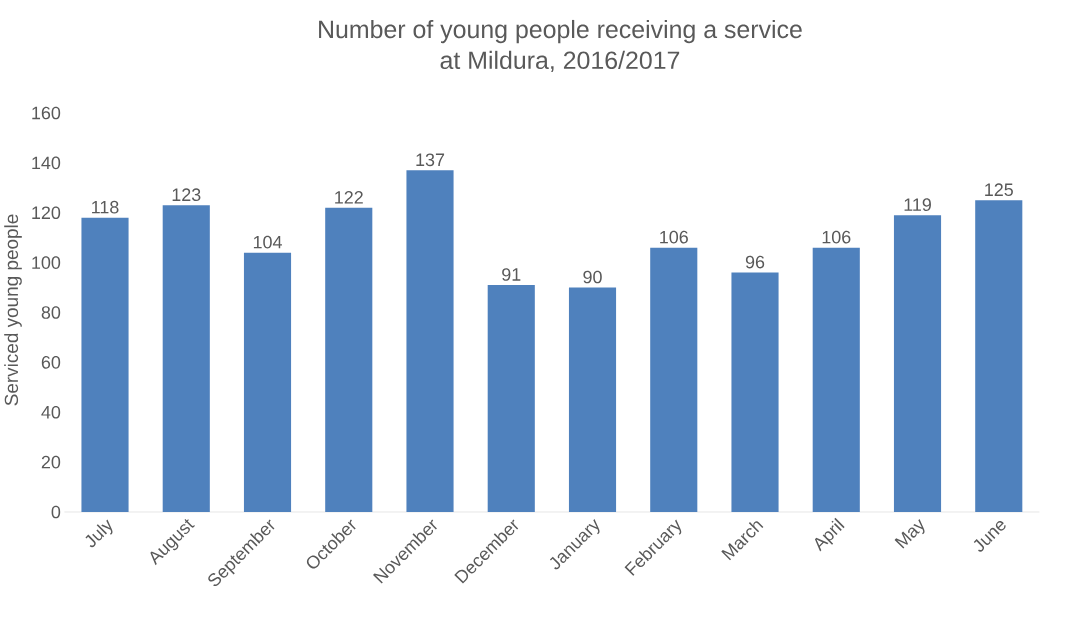 The height and width of the screenshot is (630, 1083). I want to click on data-label: 137, so click(430, 160).